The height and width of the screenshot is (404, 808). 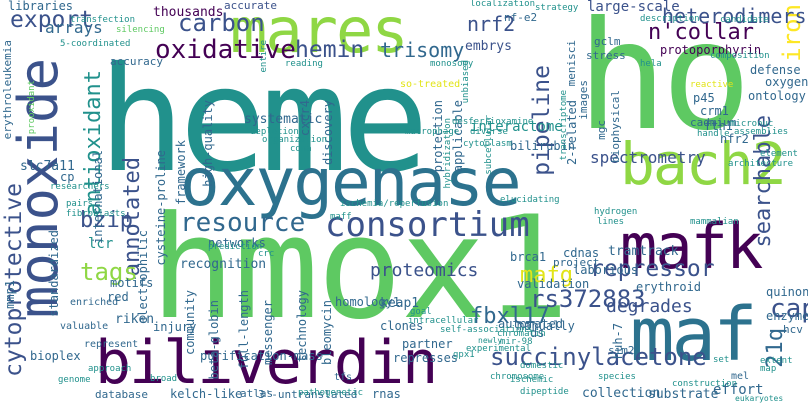 What do you see at coordinates (264, 56) in the screenshot?
I see `word-entire: entire` at bounding box center [264, 56].